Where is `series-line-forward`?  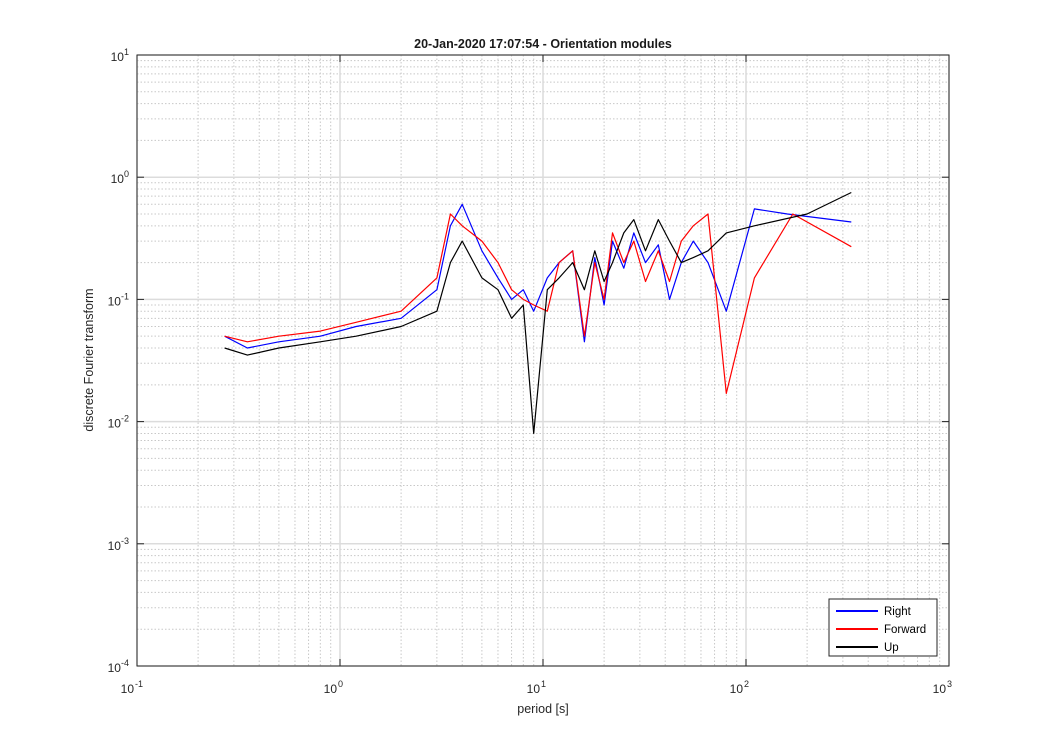 series-line-forward is located at coordinates (538, 303).